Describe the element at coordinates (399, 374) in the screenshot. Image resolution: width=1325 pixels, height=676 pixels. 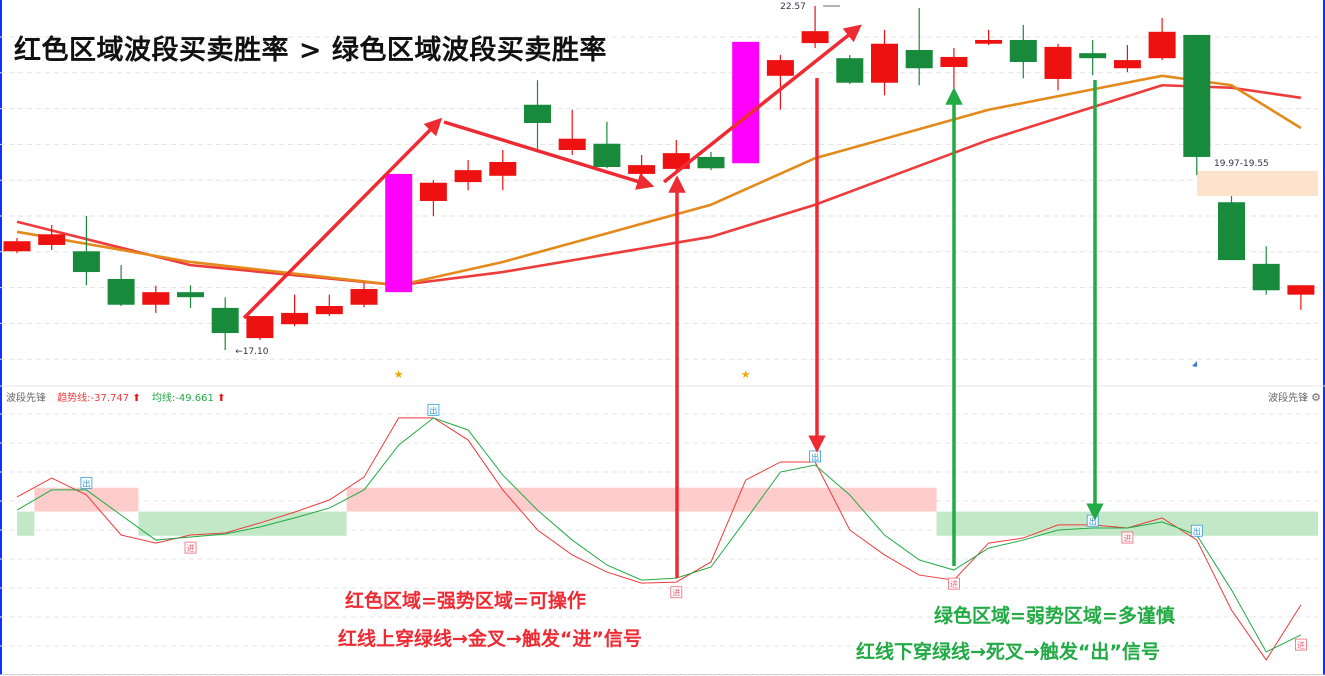
I see `star-icon: ★` at that location.